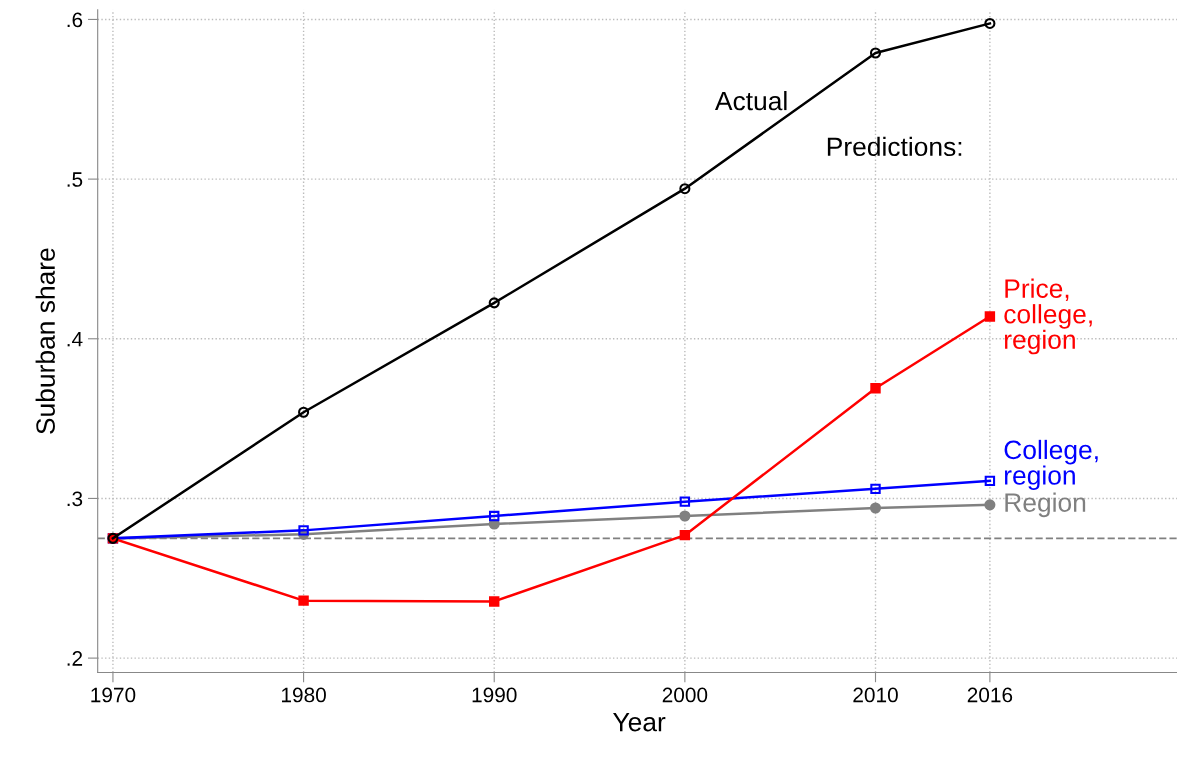 The height and width of the screenshot is (759, 1177). I want to click on y-tick-label: .2, so click(75, 658).